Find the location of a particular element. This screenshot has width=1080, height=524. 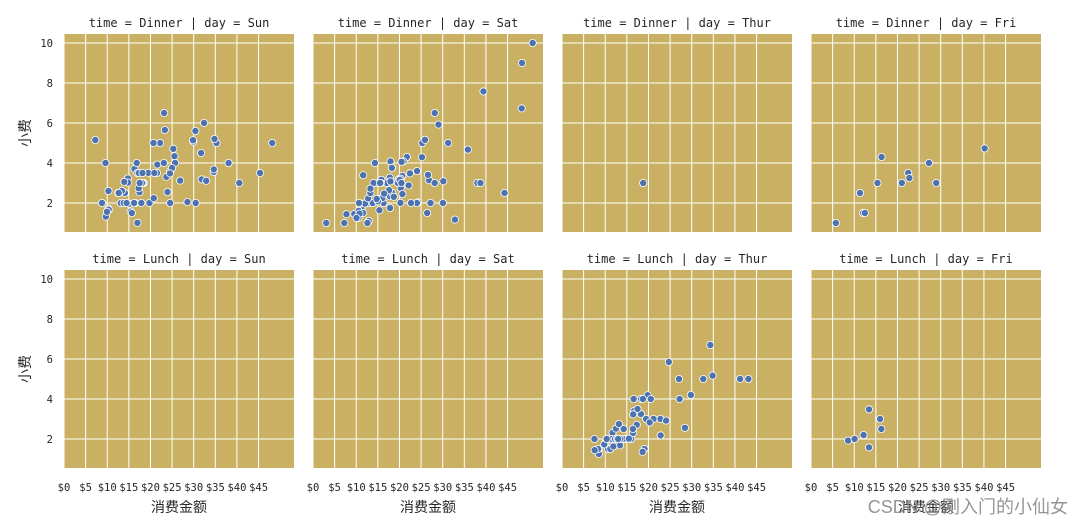

facet-title: time = Lunch | day = Sun is located at coordinates (178, 259).